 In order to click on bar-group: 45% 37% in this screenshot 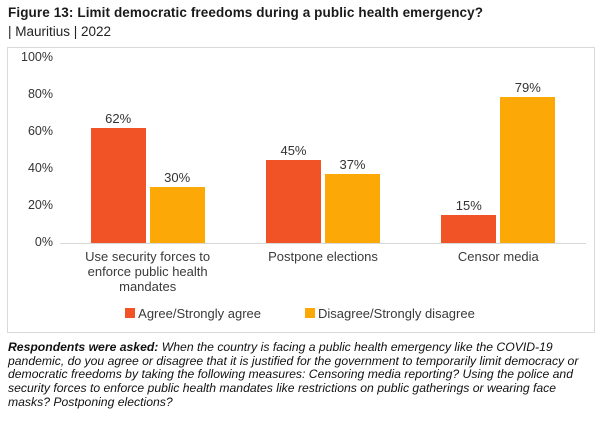, I will do `click(322, 150)`.